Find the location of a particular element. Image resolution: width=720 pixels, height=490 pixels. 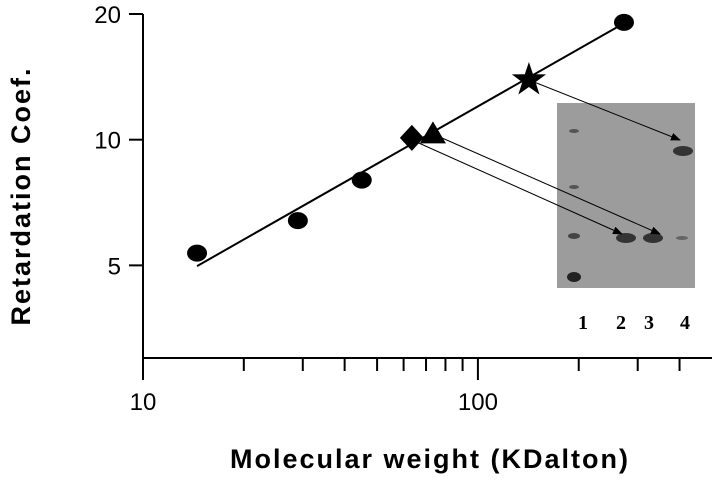

x-tick-label: 10 is located at coordinates (143, 402).